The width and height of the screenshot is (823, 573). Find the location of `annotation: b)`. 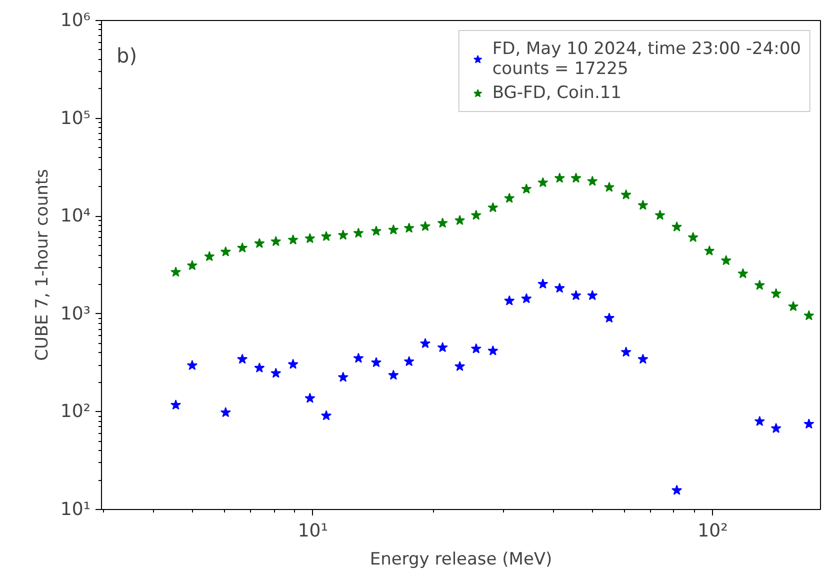

annotation: b) is located at coordinates (126, 56).